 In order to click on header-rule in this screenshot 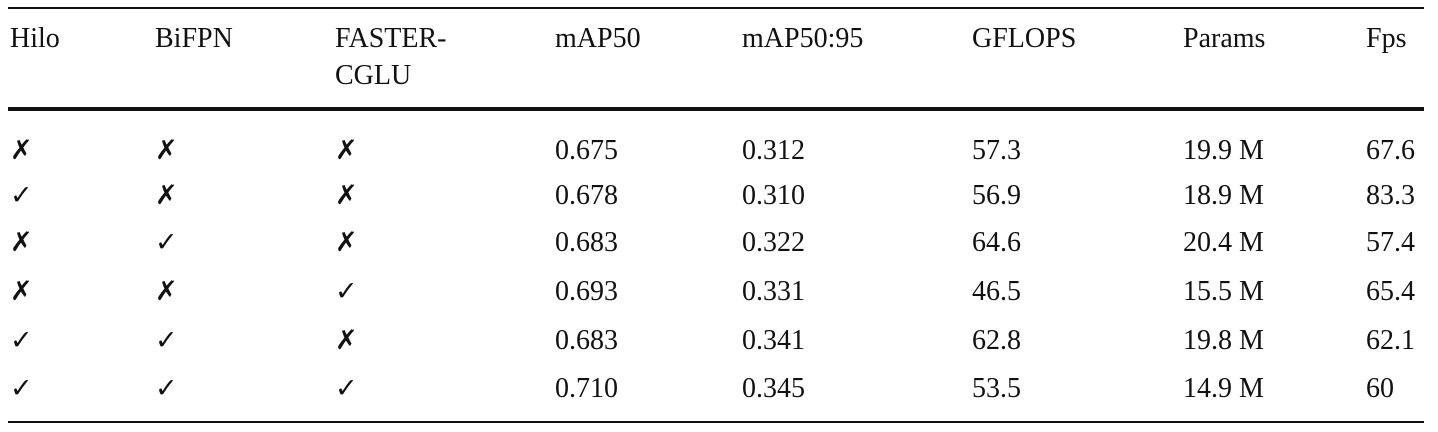, I will do `click(716, 109)`.